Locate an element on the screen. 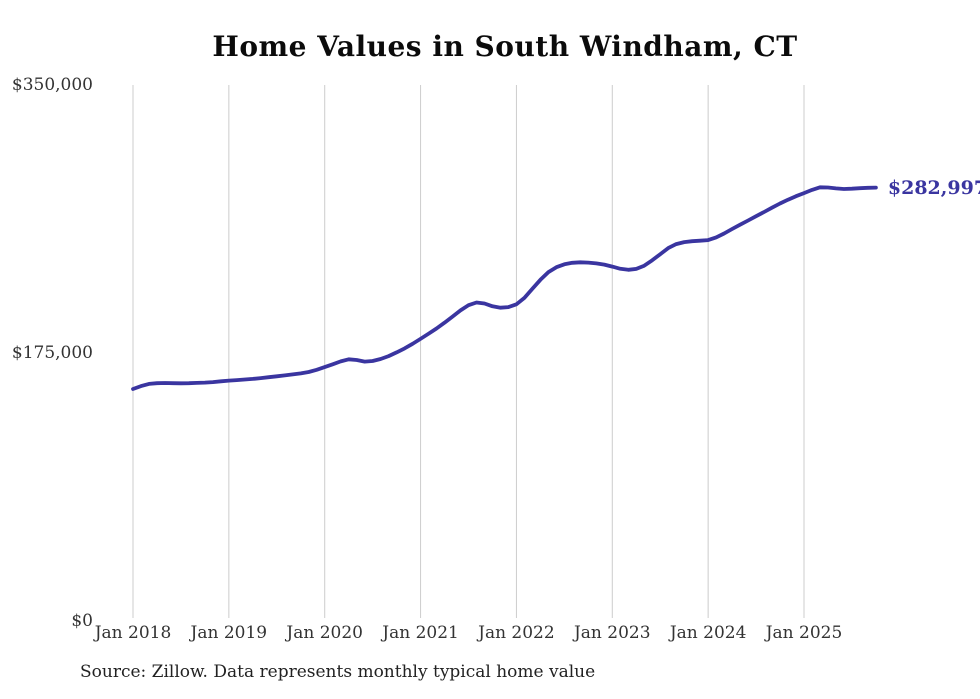 The image size is (980, 699). x-tick-label: Jan 2021 is located at coordinates (420, 633).